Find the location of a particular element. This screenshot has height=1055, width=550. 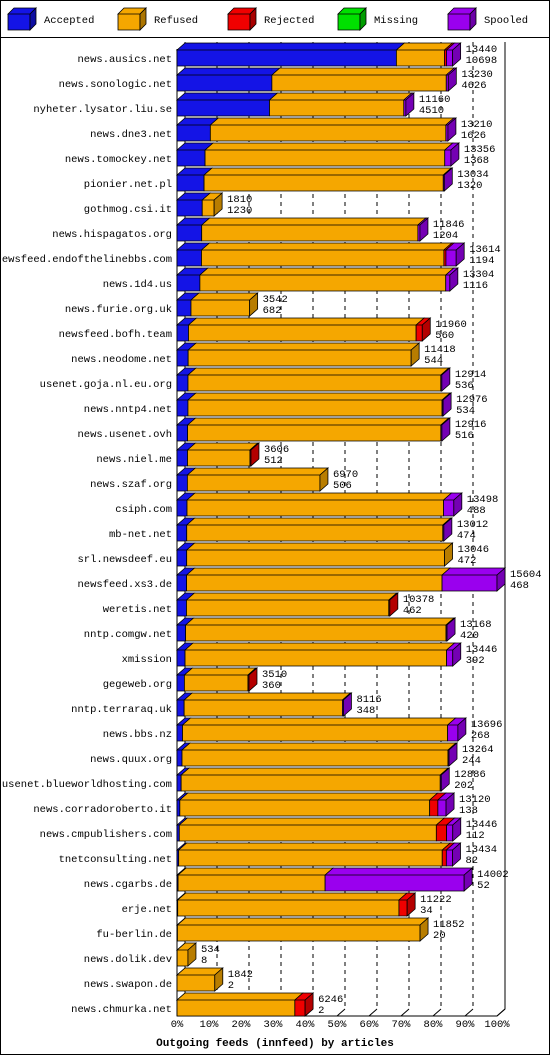

y-tick-label: gothmog.csi.it is located at coordinates (128, 210).